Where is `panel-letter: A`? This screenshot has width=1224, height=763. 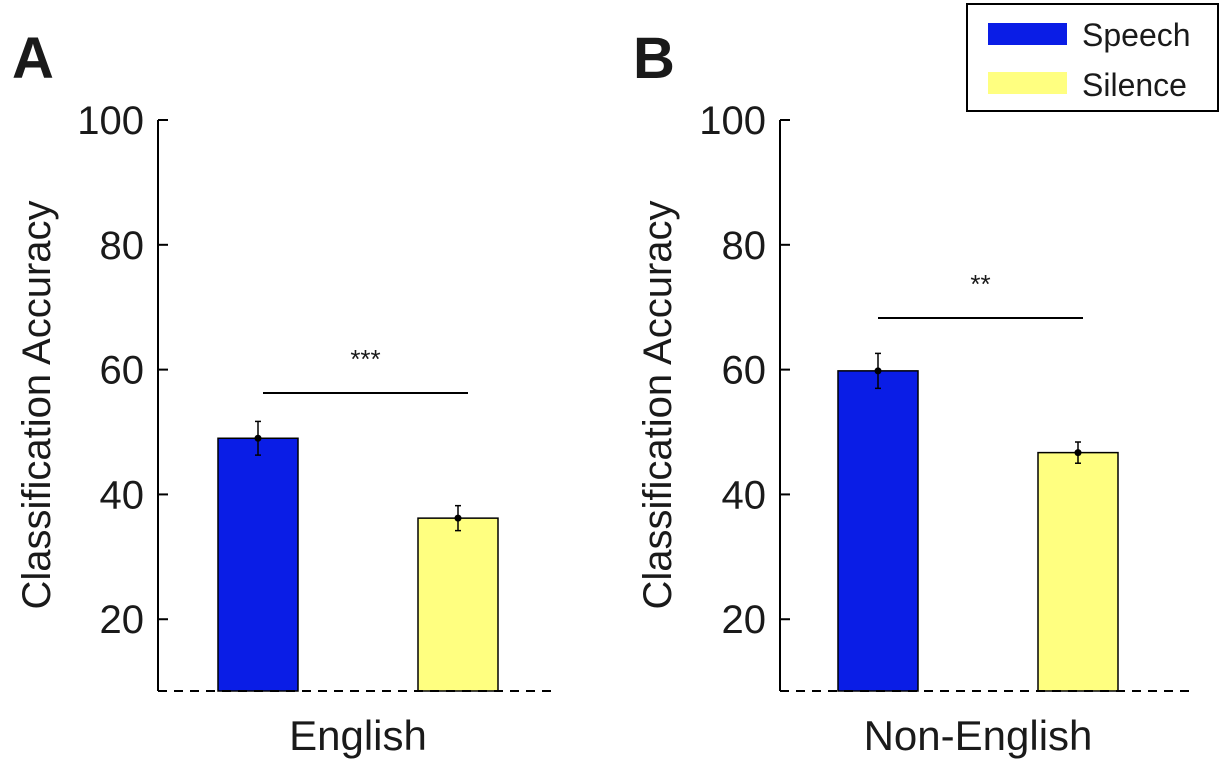 panel-letter: A is located at coordinates (33, 58).